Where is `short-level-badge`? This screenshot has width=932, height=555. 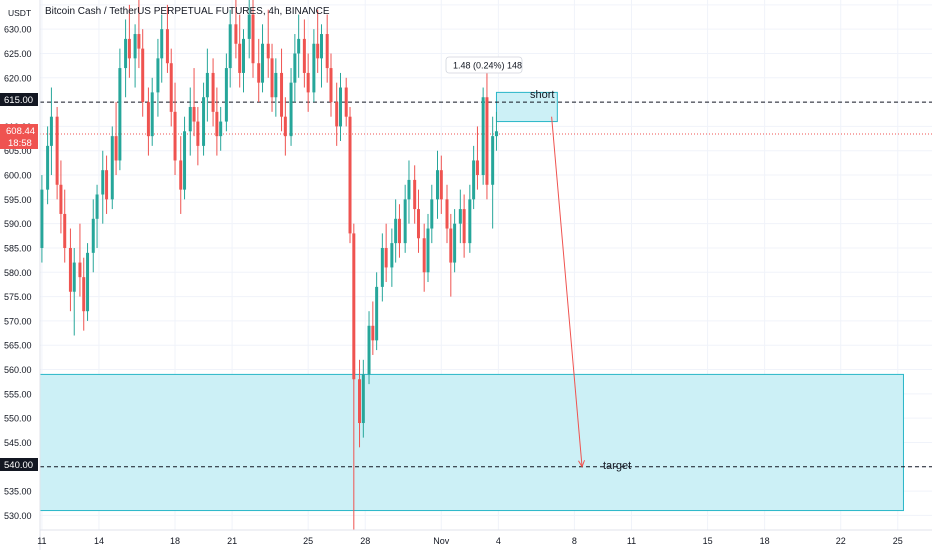
short-level-badge is located at coordinates (19, 99).